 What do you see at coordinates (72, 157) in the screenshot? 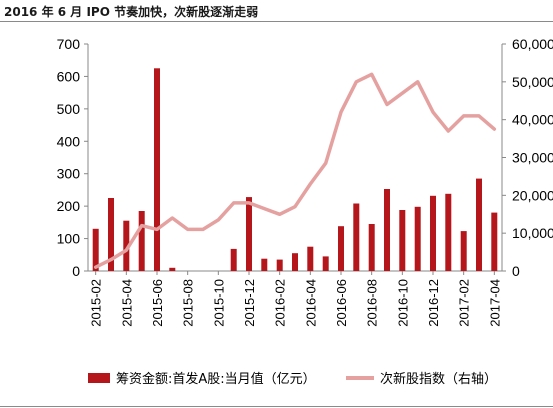
I see `left-axis-ticks: 0 100 200 300 400 500 600 700` at bounding box center [72, 157].